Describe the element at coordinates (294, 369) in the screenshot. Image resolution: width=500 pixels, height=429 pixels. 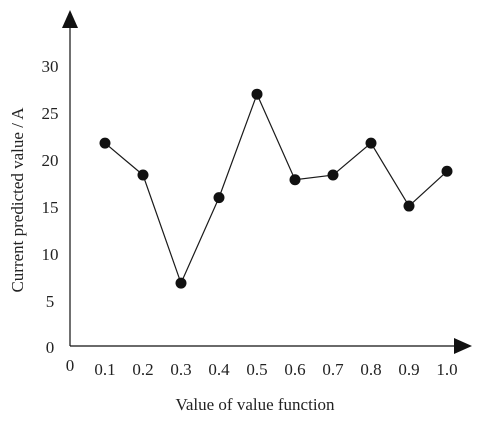
I see `x-tick-label: 0.6` at that location.